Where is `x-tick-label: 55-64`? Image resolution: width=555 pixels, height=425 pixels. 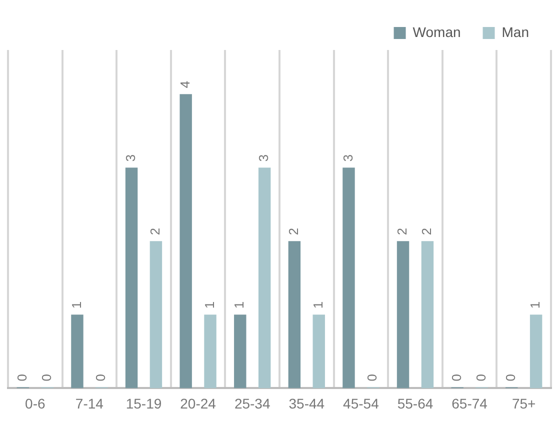
x-tick-label: 55-64 is located at coordinates (415, 403).